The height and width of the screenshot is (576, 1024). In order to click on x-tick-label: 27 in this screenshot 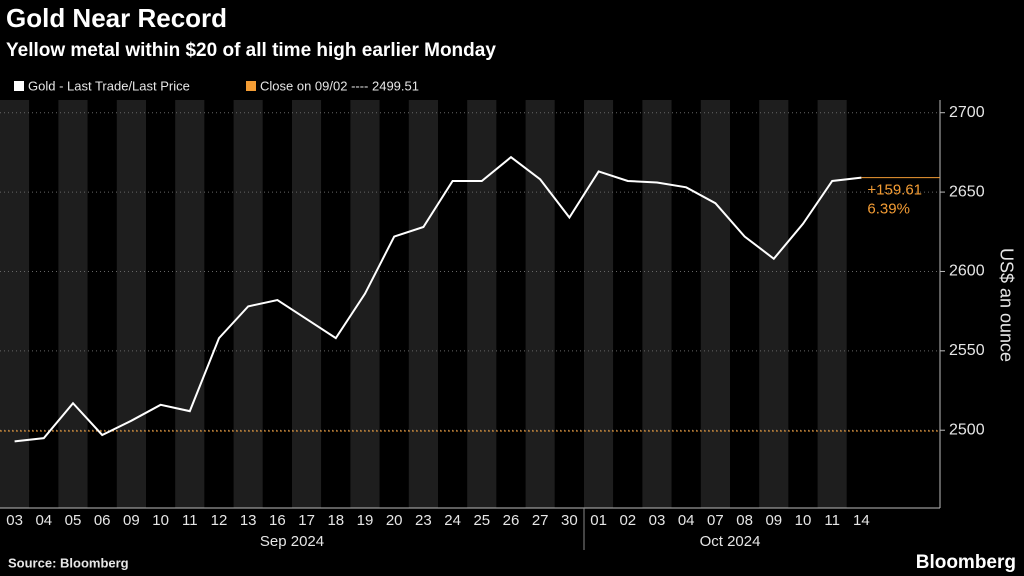, I will do `click(540, 520)`.